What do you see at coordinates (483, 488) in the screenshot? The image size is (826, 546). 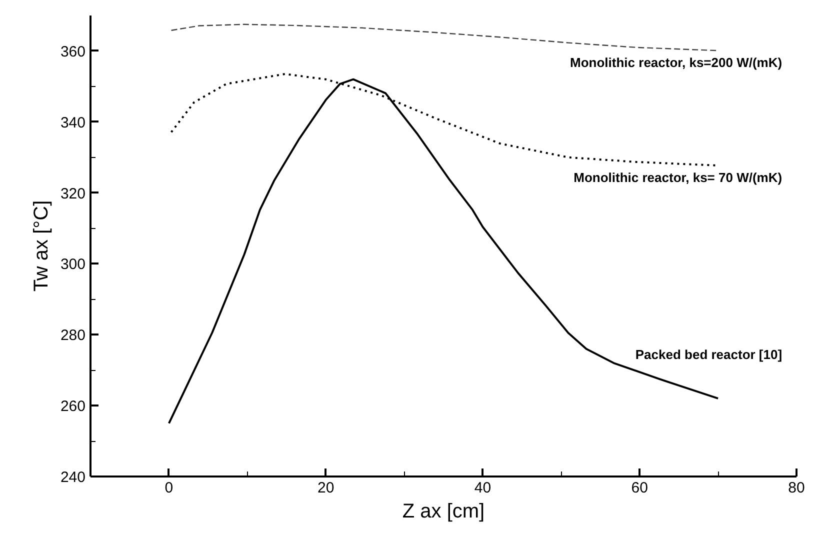 I see `x-tick-label: 40` at bounding box center [483, 488].